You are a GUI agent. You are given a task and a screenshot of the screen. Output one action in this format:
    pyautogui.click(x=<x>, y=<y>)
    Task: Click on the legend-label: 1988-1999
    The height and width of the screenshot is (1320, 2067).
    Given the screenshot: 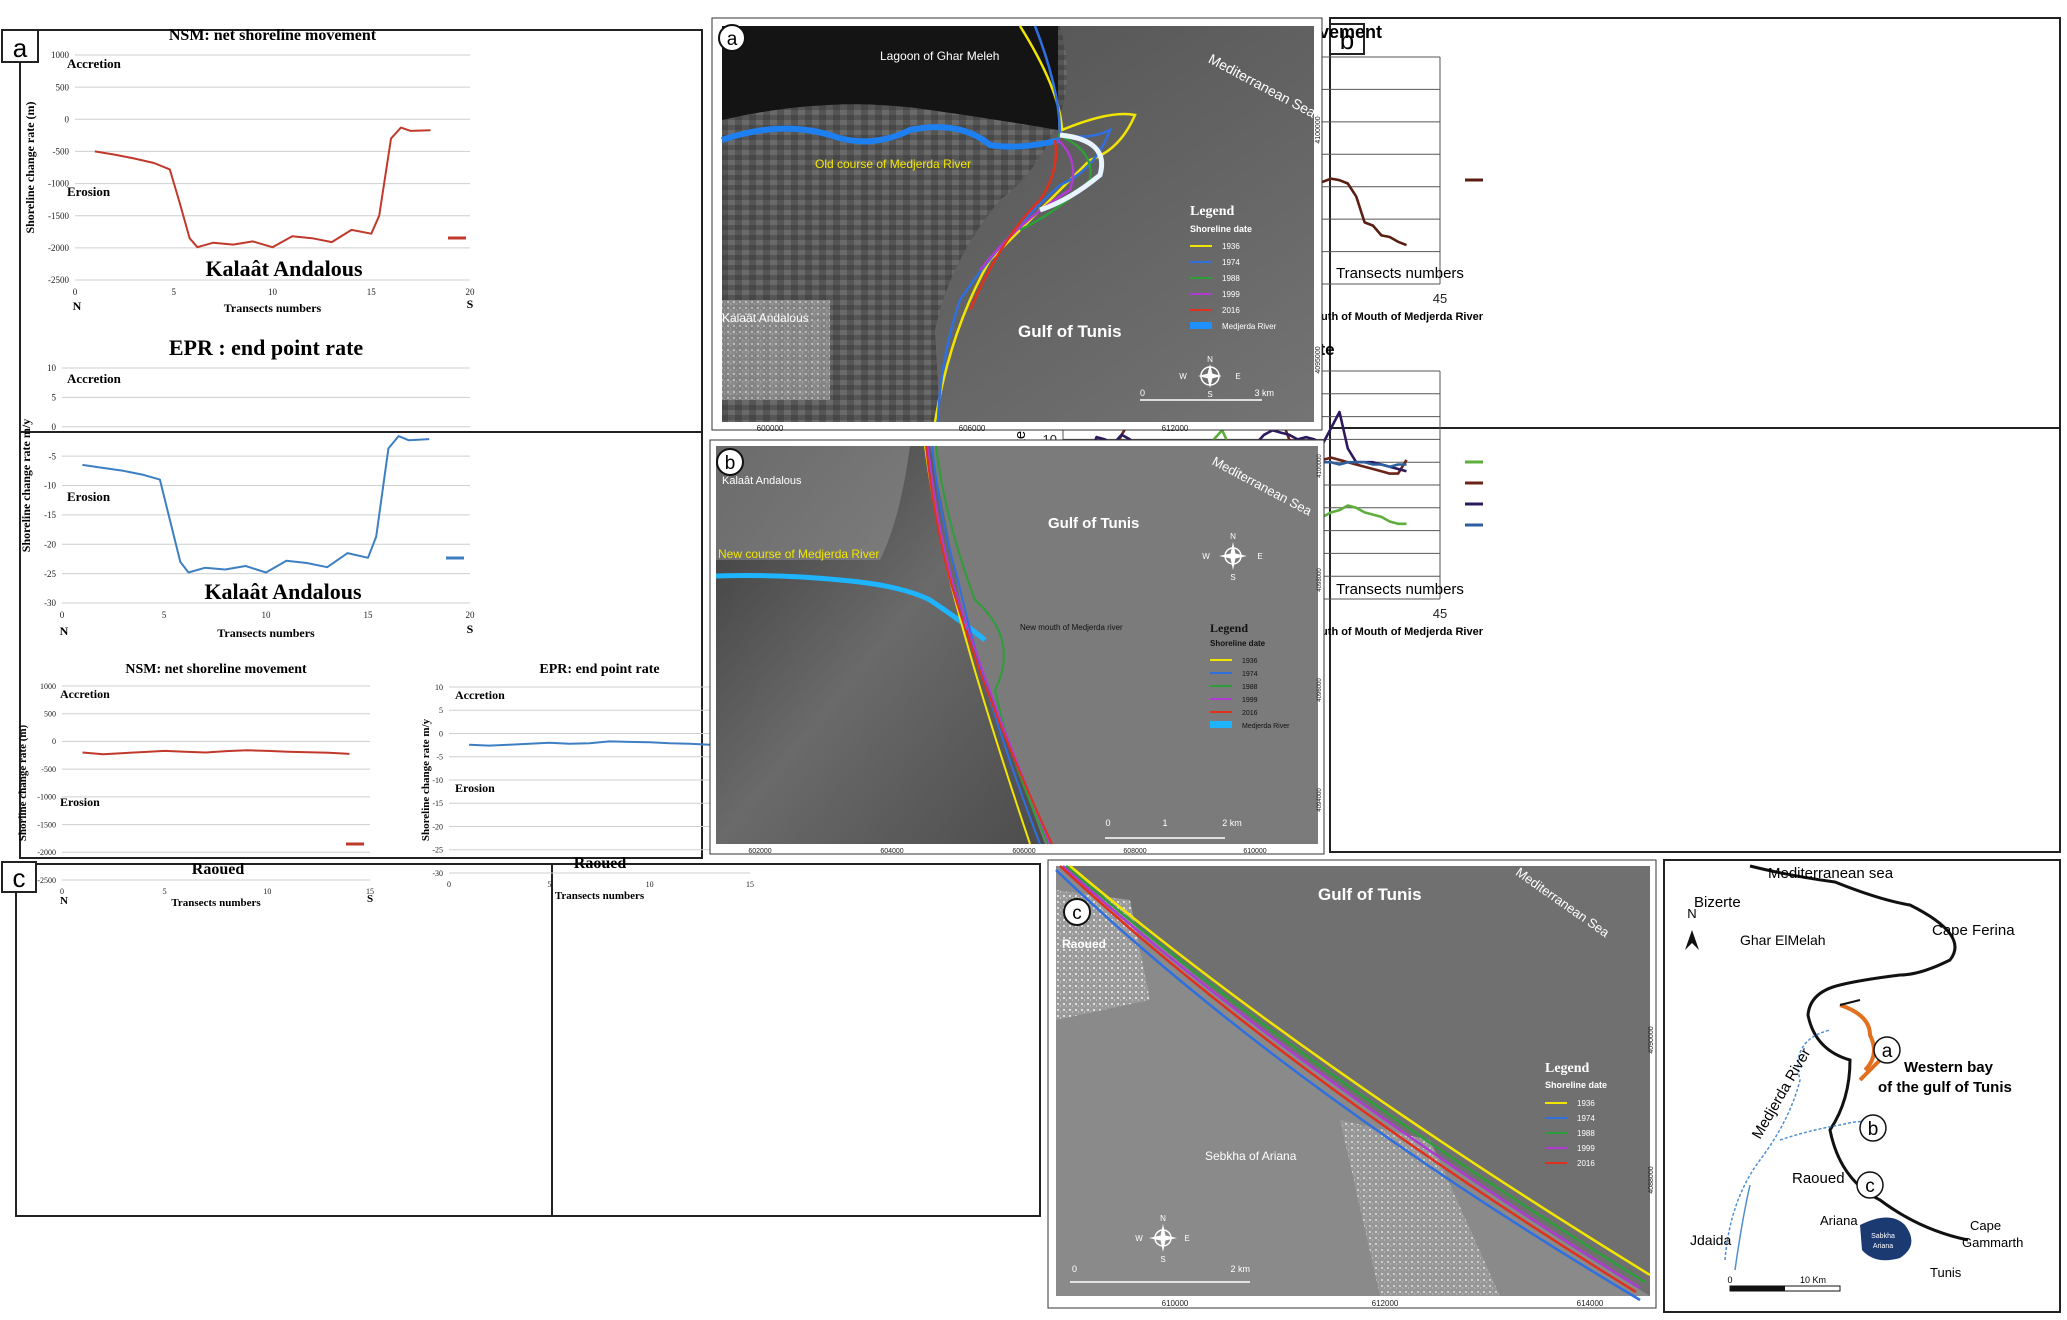 What is the action you would take?
    pyautogui.click(x=1527, y=2)
    